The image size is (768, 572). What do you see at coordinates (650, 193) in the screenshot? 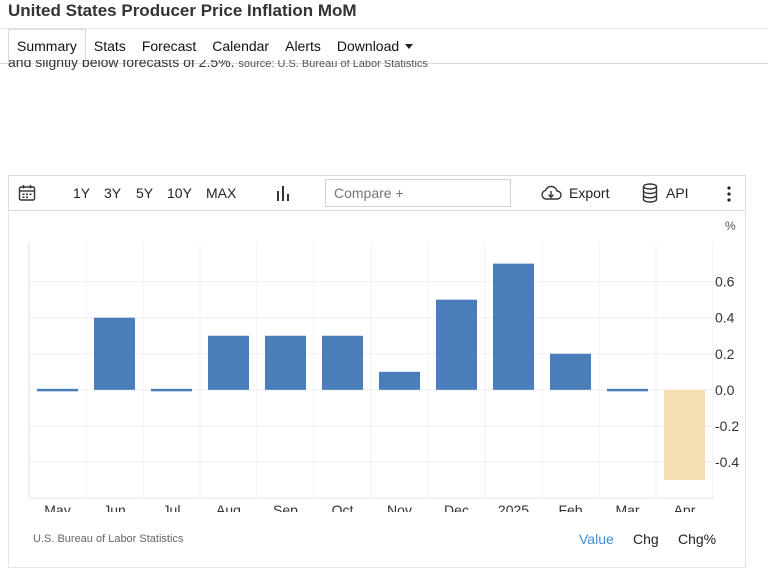
I see `database-icon` at bounding box center [650, 193].